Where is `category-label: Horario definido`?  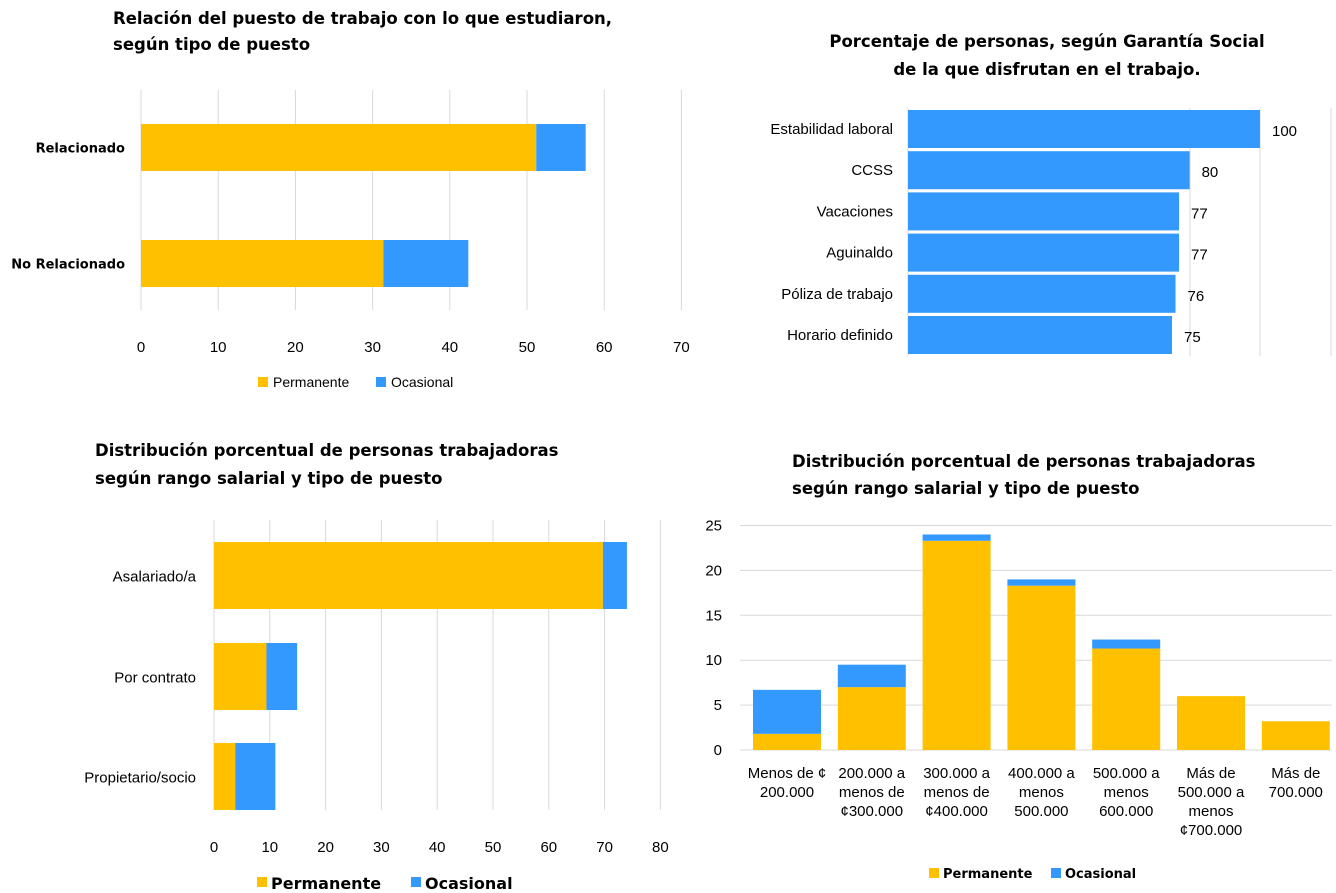 category-label: Horario definido is located at coordinates (840, 335).